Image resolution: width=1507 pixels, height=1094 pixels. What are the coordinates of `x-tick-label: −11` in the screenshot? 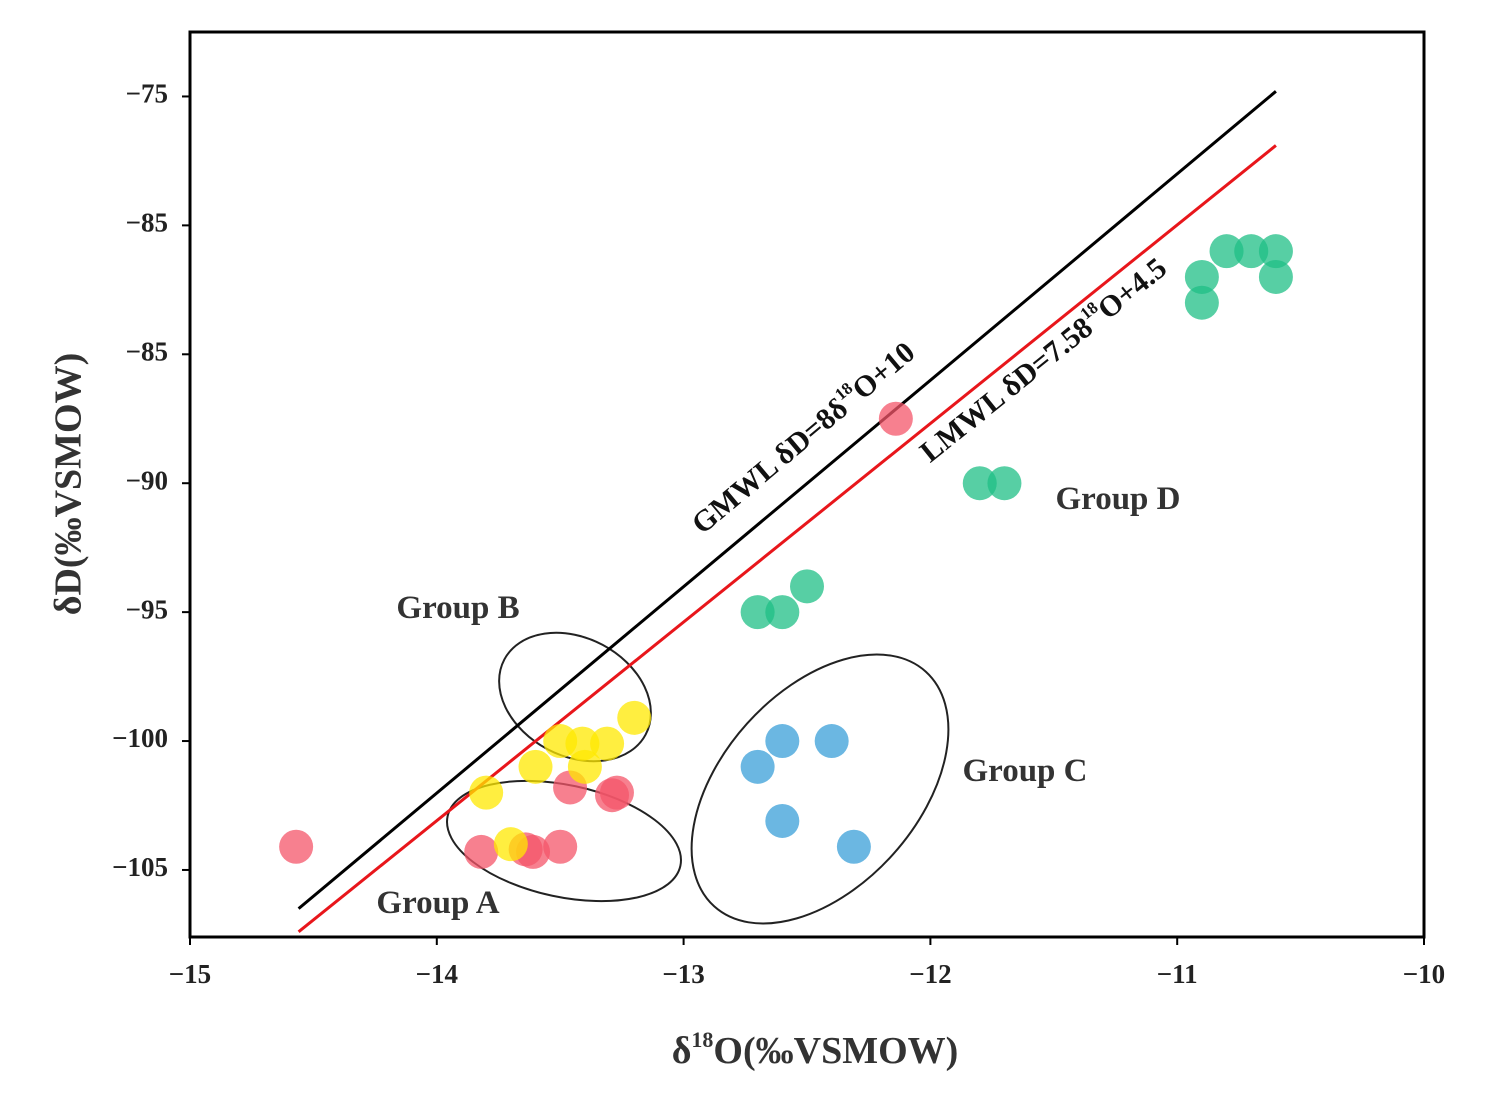 It's located at (1177, 974).